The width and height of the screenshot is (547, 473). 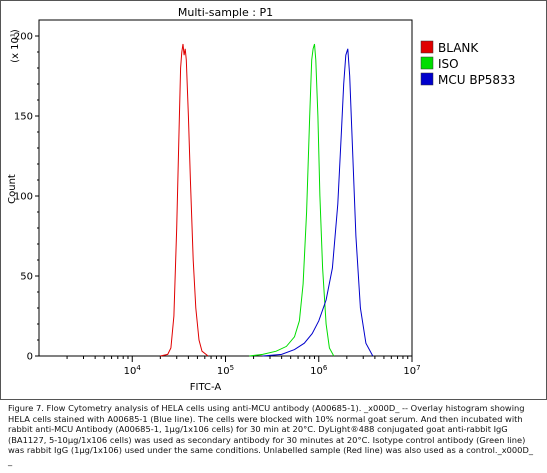 What do you see at coordinates (184, 200) in the screenshot?
I see `series-line-blank` at bounding box center [184, 200].